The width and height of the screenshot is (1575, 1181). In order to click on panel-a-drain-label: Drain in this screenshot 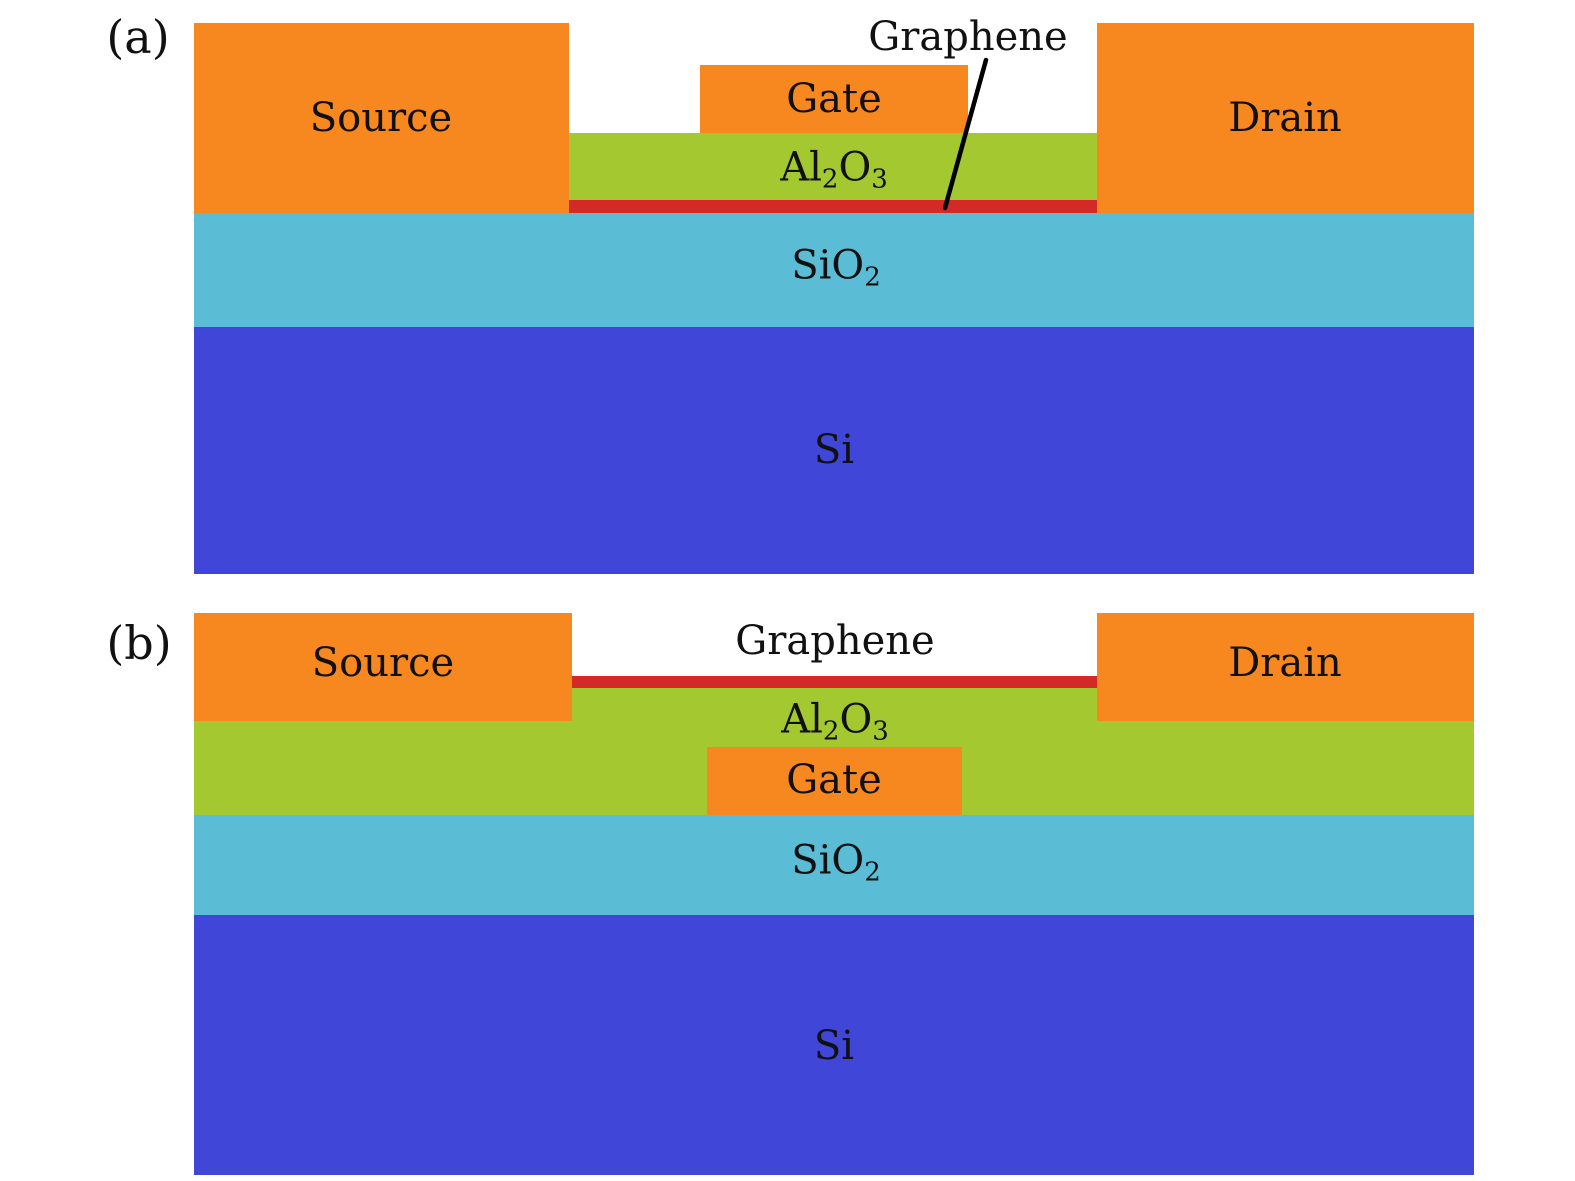, I will do `click(1285, 118)`.